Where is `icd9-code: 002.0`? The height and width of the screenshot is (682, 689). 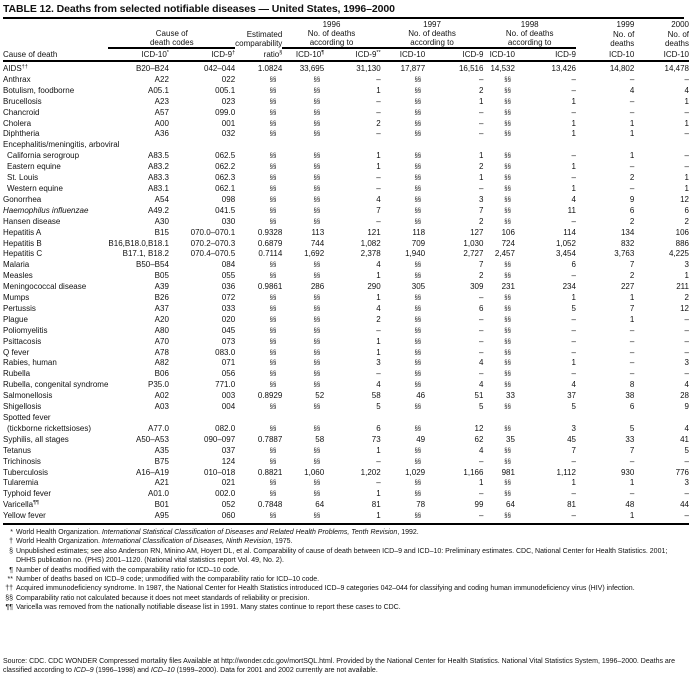
icd9-code: 002.0 is located at coordinates (225, 494).